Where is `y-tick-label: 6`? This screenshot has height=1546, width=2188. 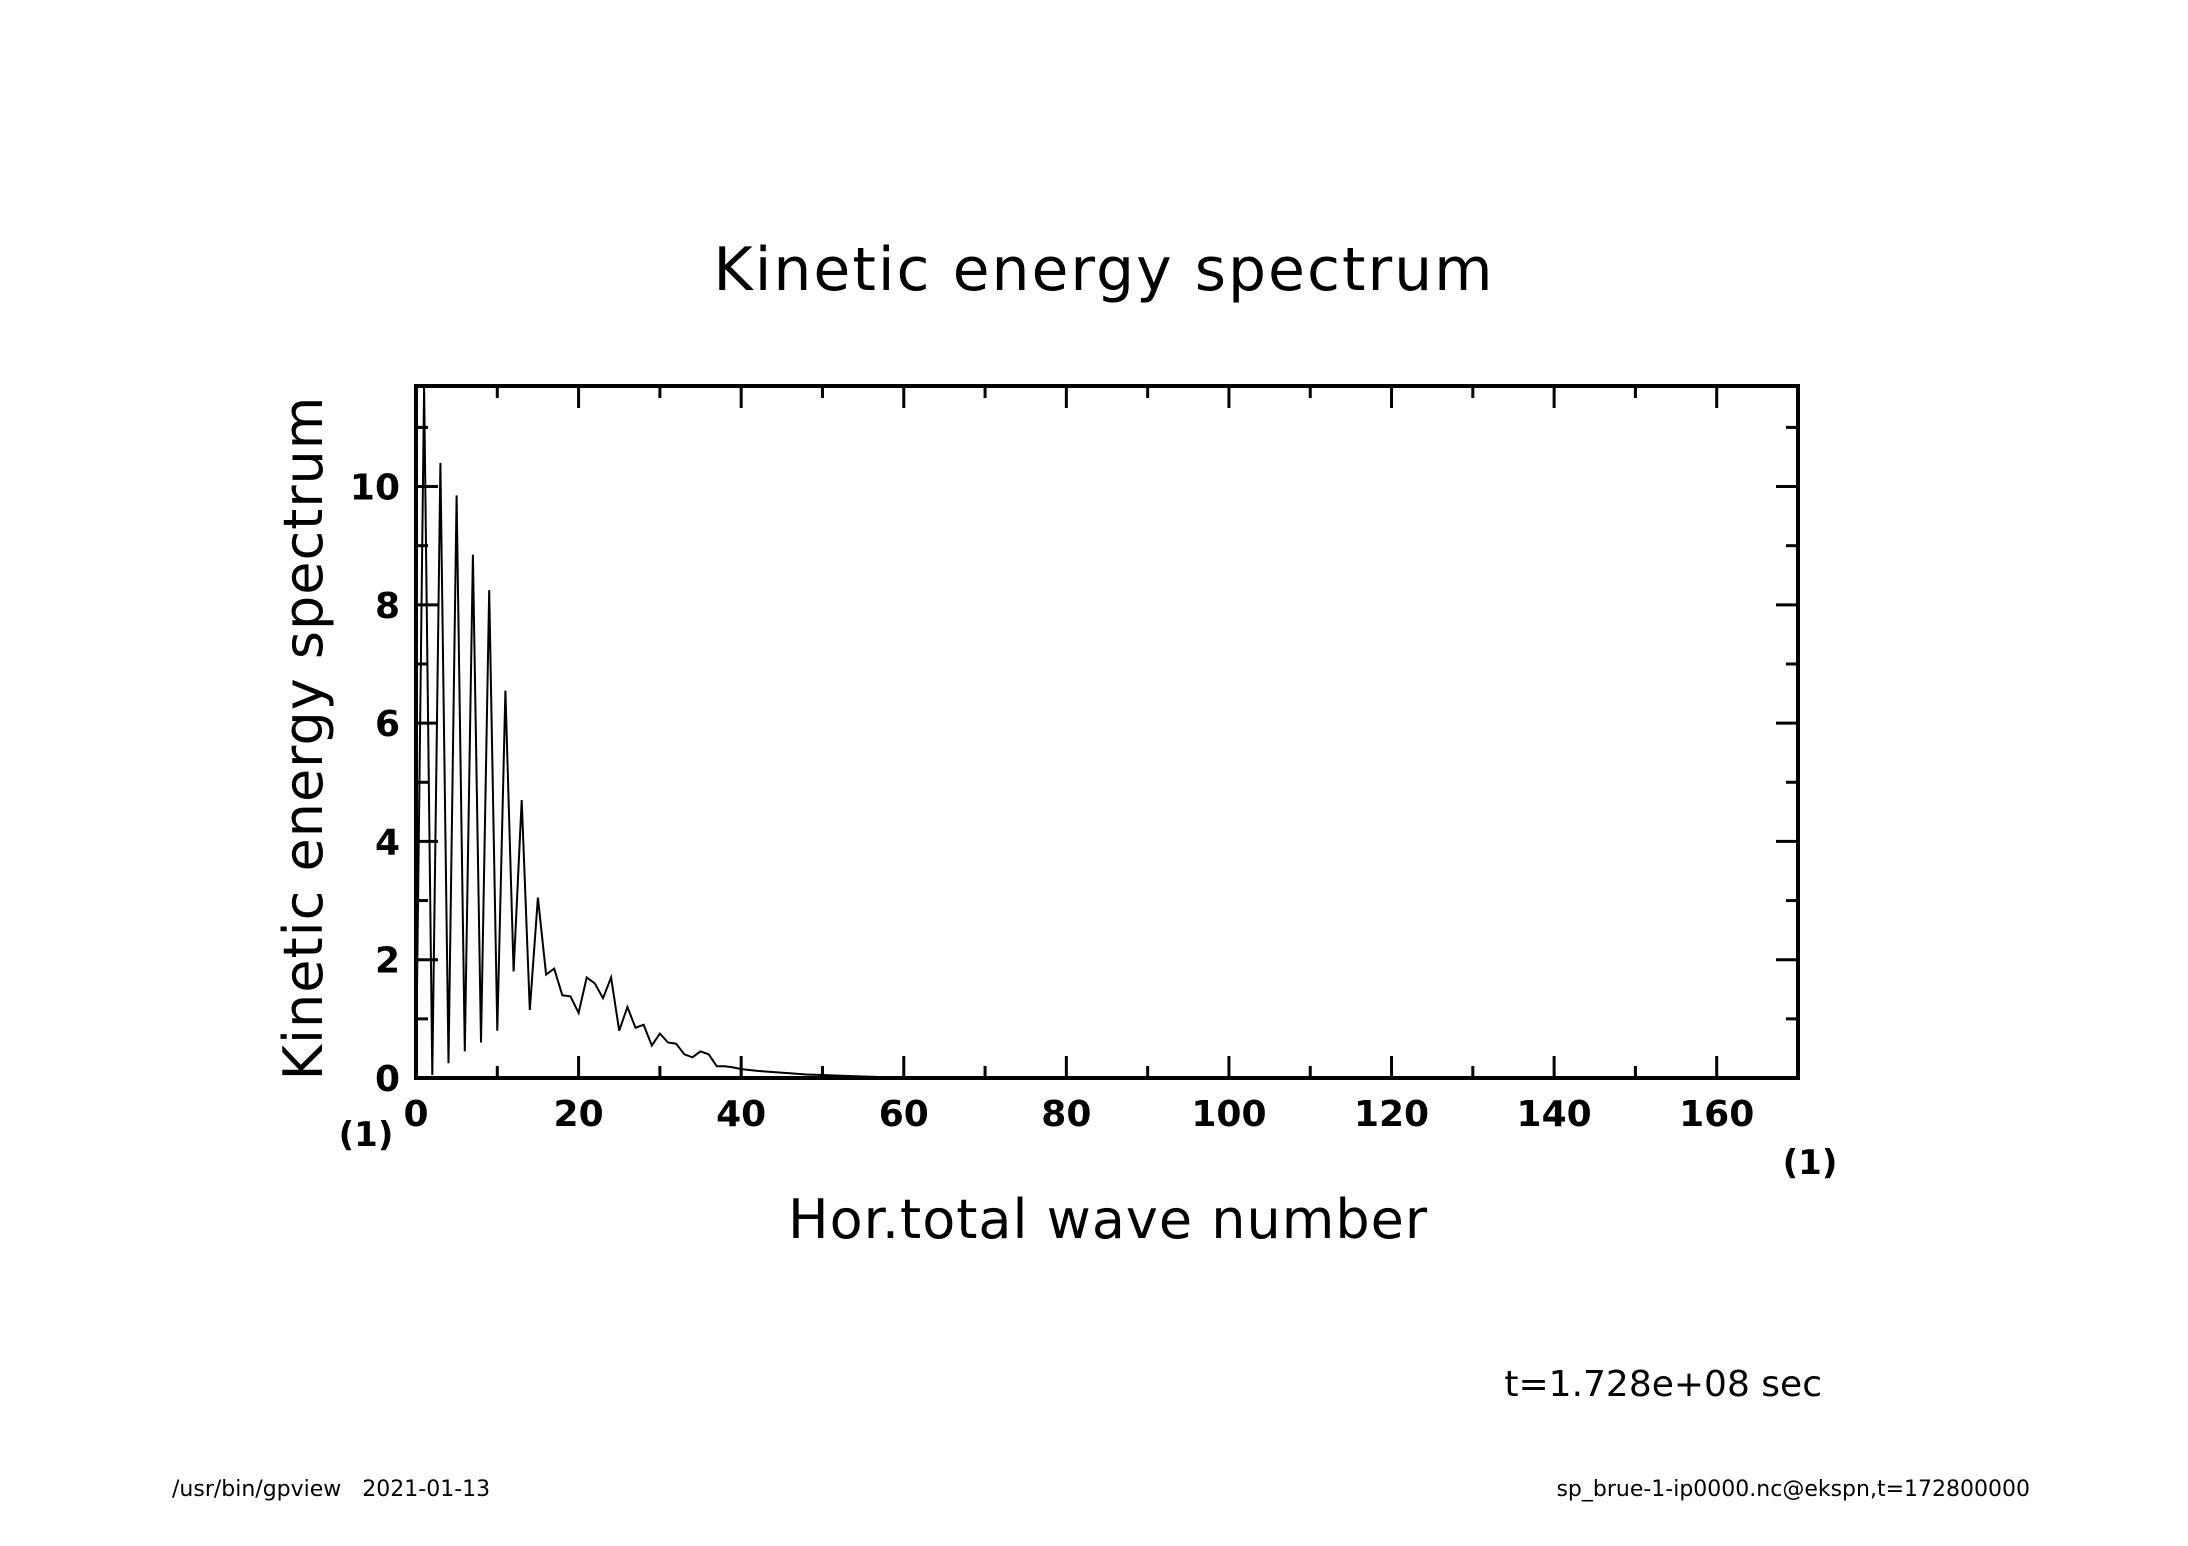 y-tick-label: 6 is located at coordinates (387, 724).